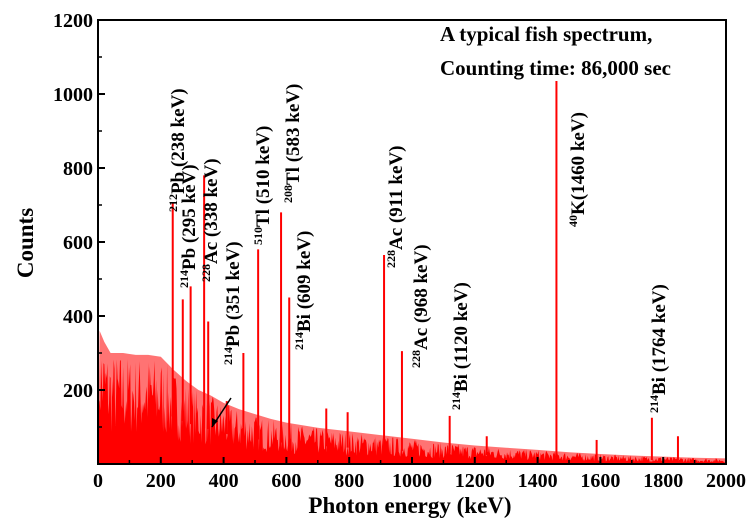 Image resolution: width=752 pixels, height=521 pixels. I want to click on y-tick-label: 200, so click(78, 391).